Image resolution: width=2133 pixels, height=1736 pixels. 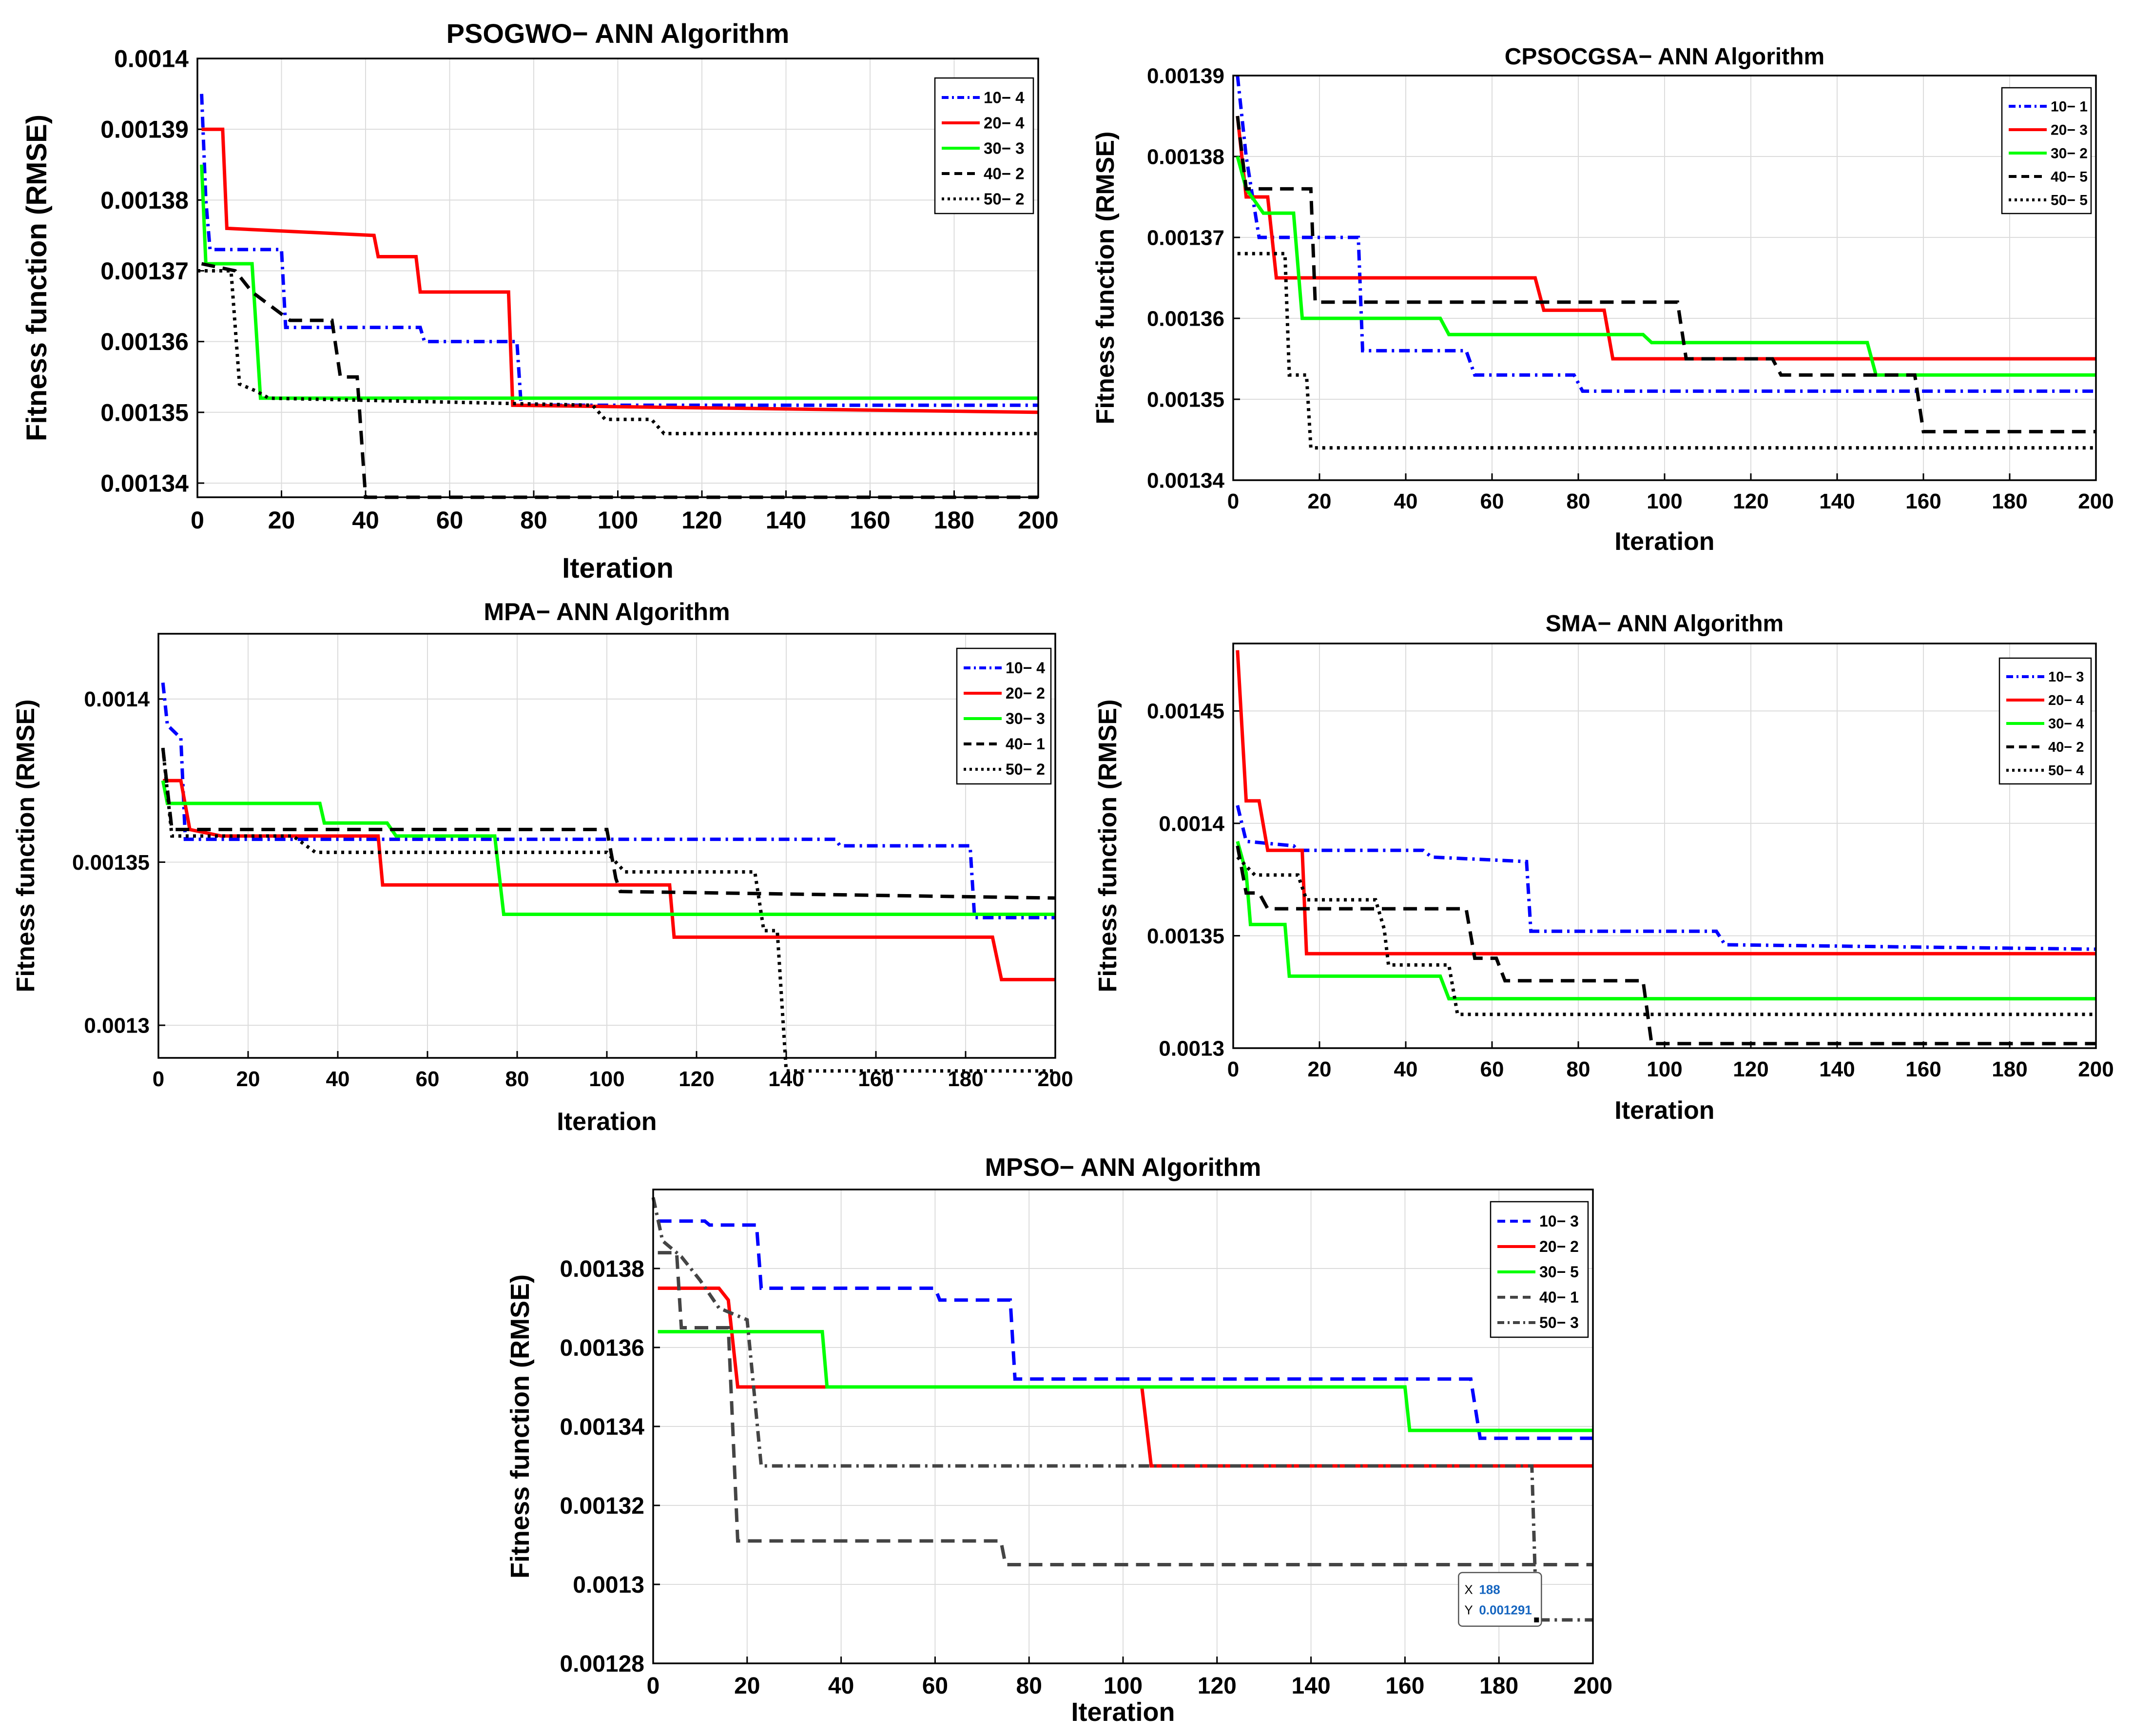 I want to click on datatip-x-label: X, so click(x=1468, y=1589).